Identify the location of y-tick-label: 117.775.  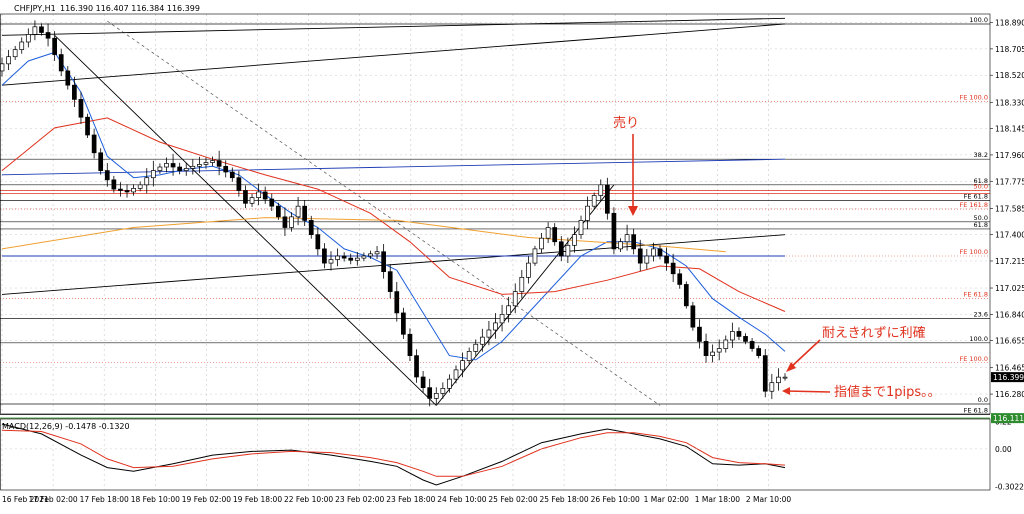
(1009, 181).